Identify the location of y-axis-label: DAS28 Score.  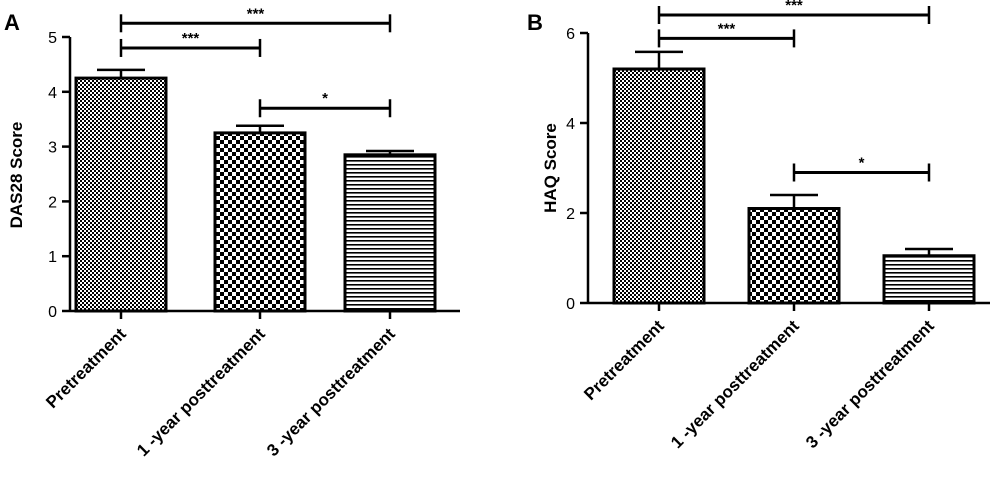
(16, 175).